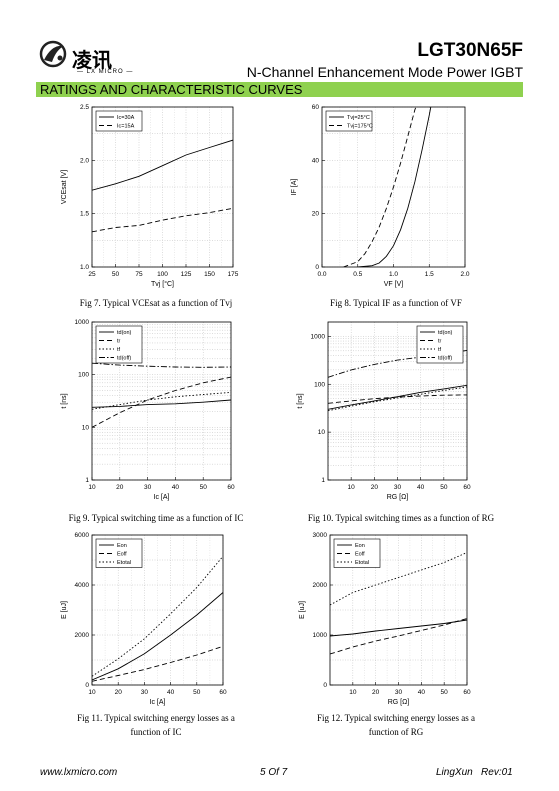 The width and height of the screenshot is (559, 791). I want to click on chart1-legend-box, so click(119, 121).